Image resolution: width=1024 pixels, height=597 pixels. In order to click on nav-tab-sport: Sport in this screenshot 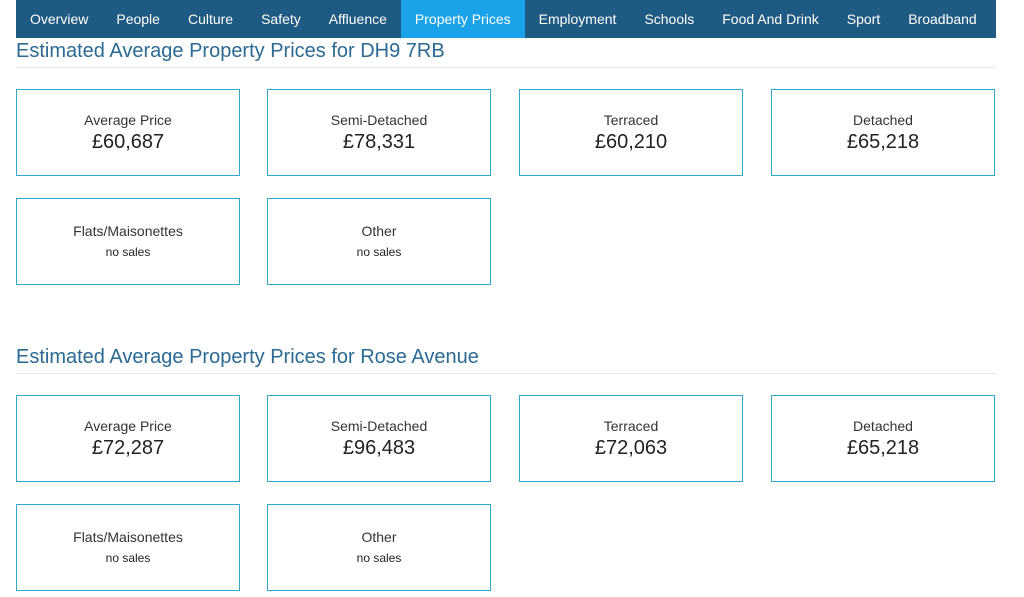, I will do `click(863, 19)`.